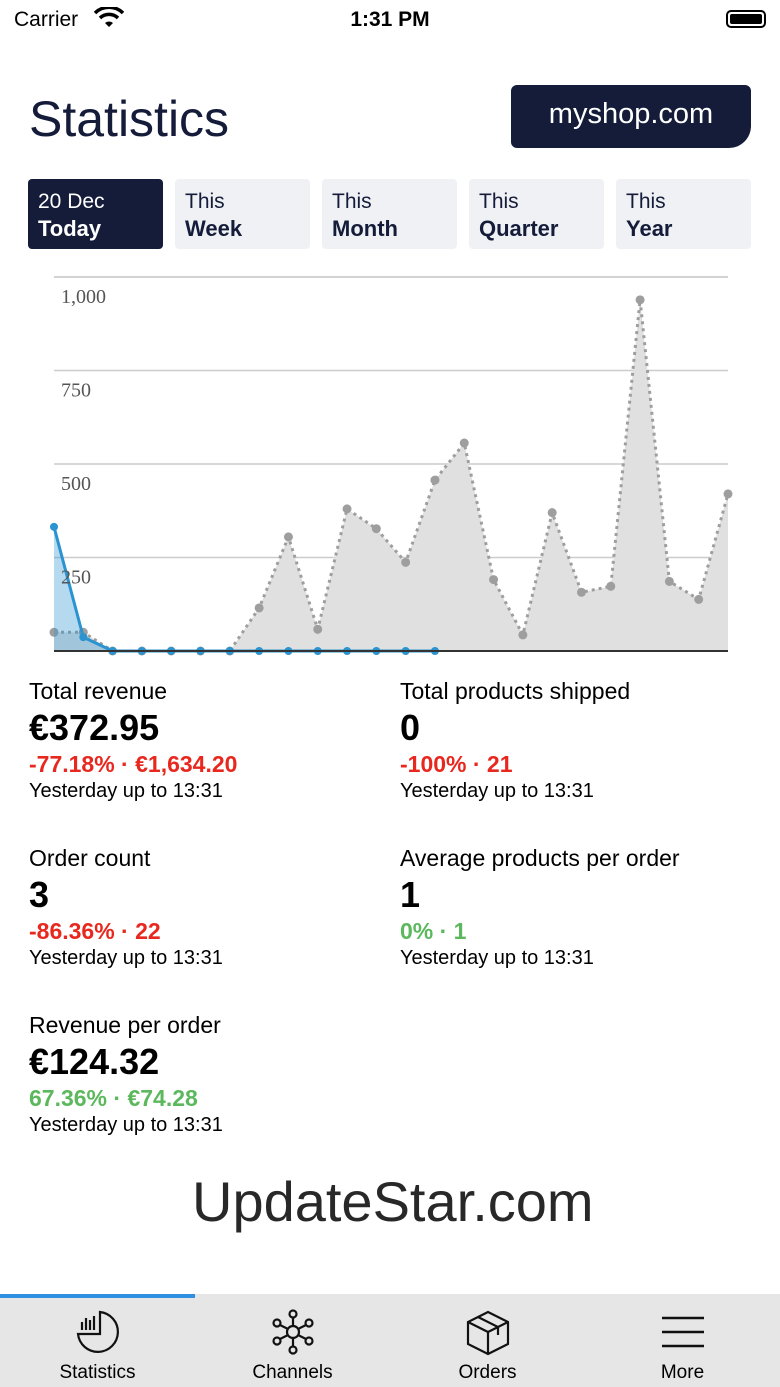  Describe the element at coordinates (433, 931) in the screenshot. I see `metric-change: 0% · 1` at that location.